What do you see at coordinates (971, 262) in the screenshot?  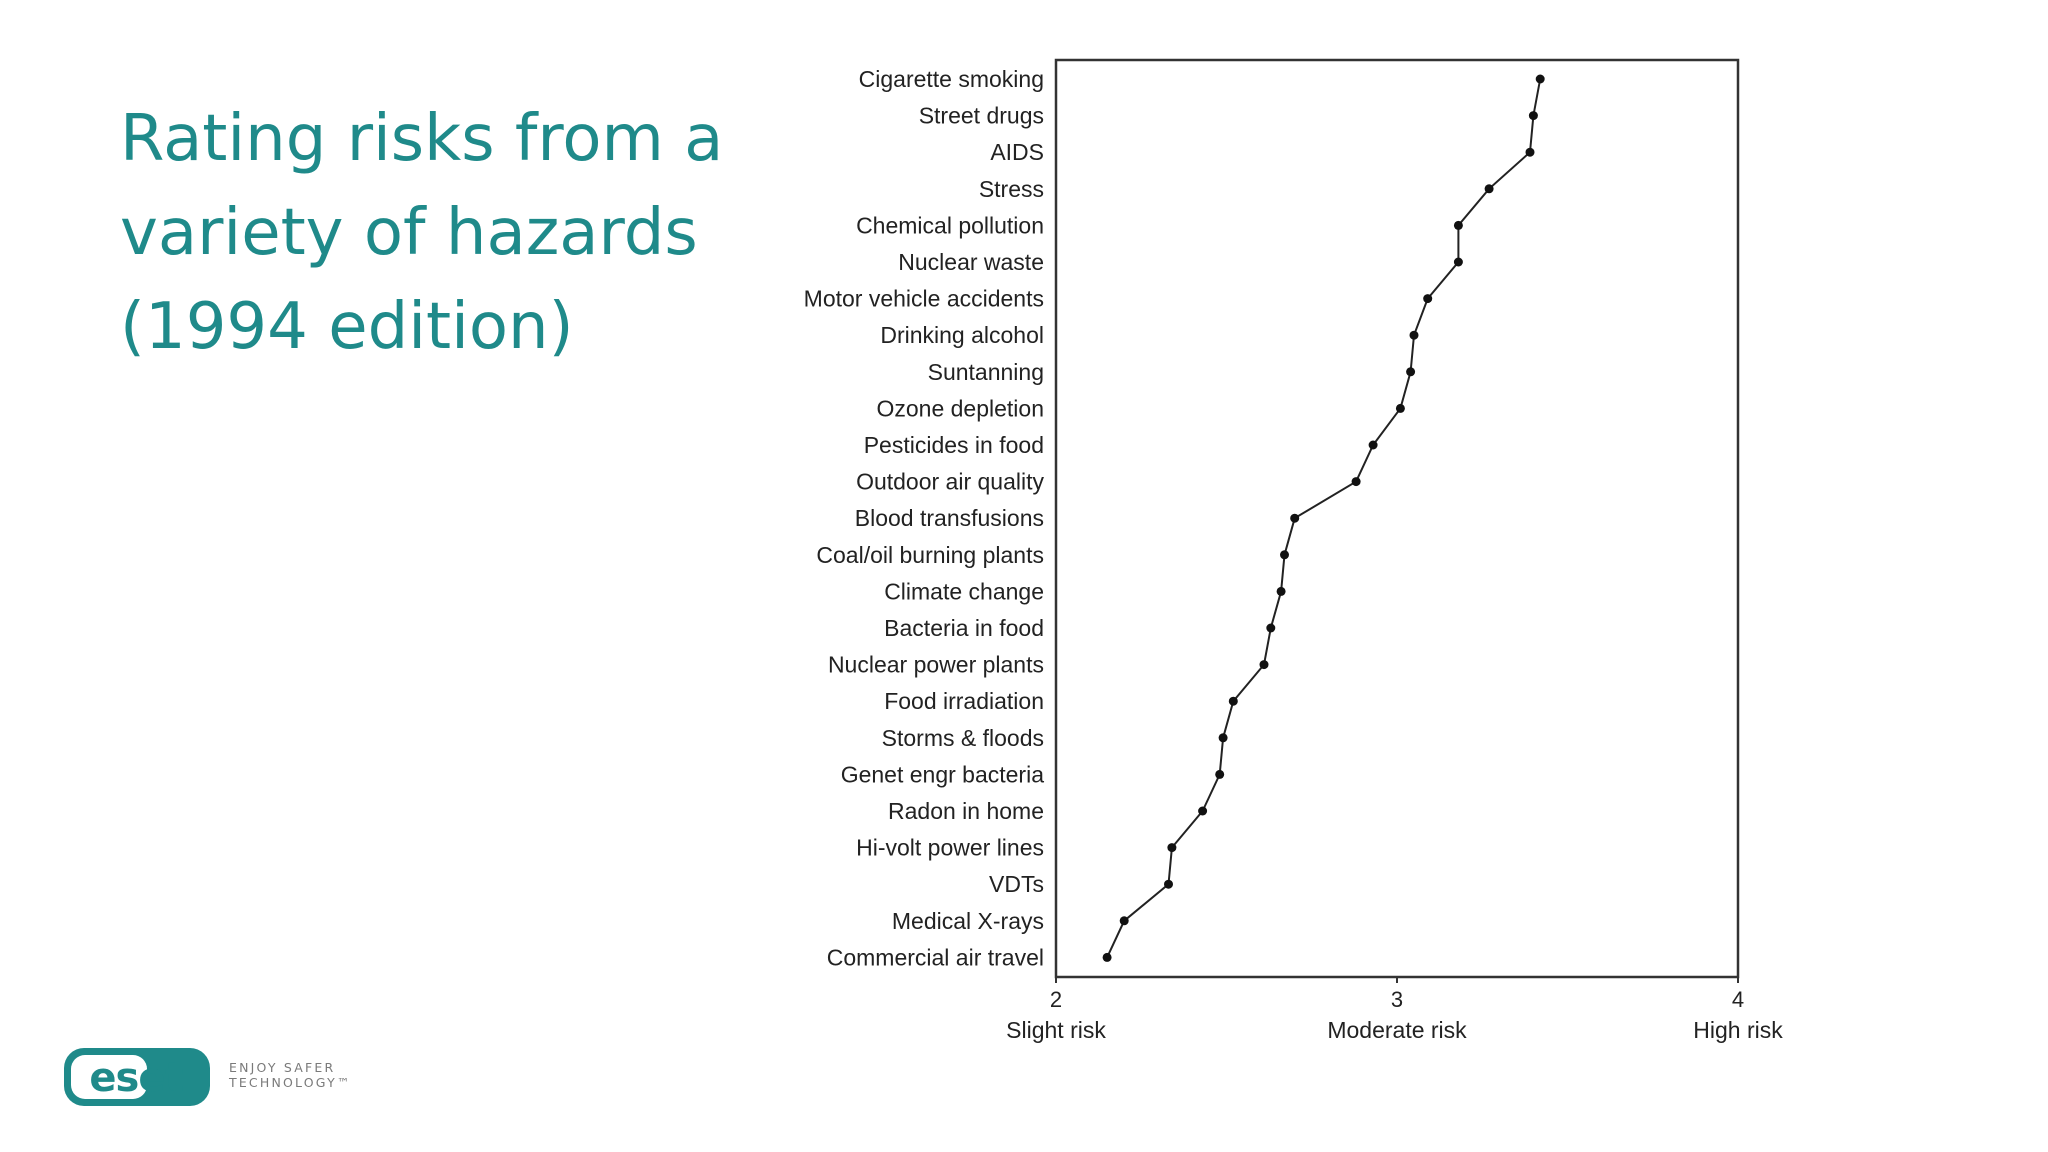 I see `category-label: Nuclear waste` at bounding box center [971, 262].